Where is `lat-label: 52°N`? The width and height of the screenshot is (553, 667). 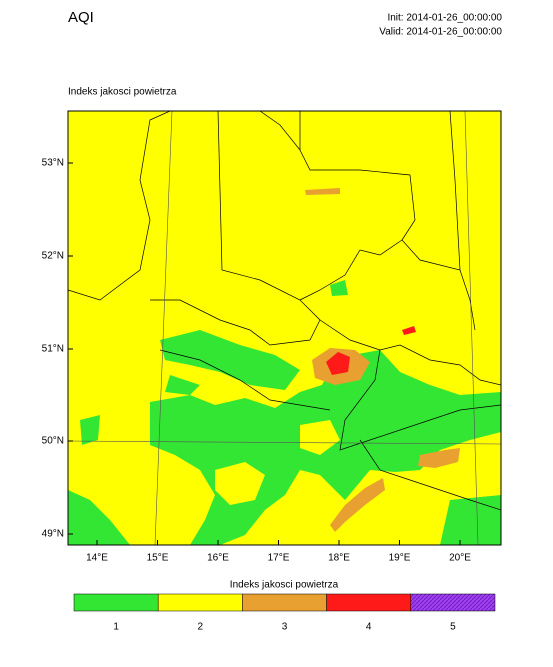 lat-label: 52°N is located at coordinates (53, 256).